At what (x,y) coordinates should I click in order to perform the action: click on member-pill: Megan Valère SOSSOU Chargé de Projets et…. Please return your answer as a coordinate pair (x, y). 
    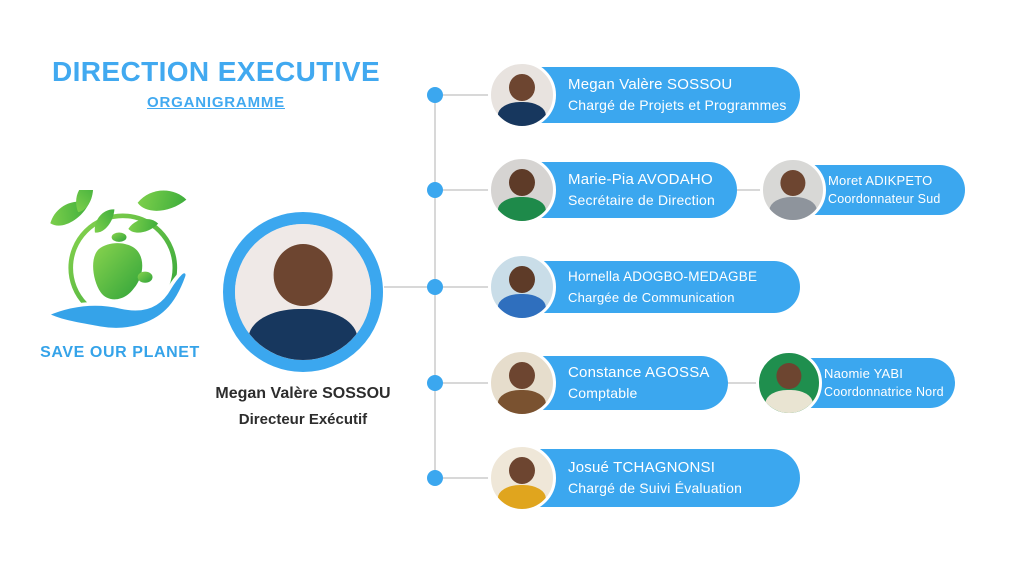
    Looking at the image, I should click on (653, 95).